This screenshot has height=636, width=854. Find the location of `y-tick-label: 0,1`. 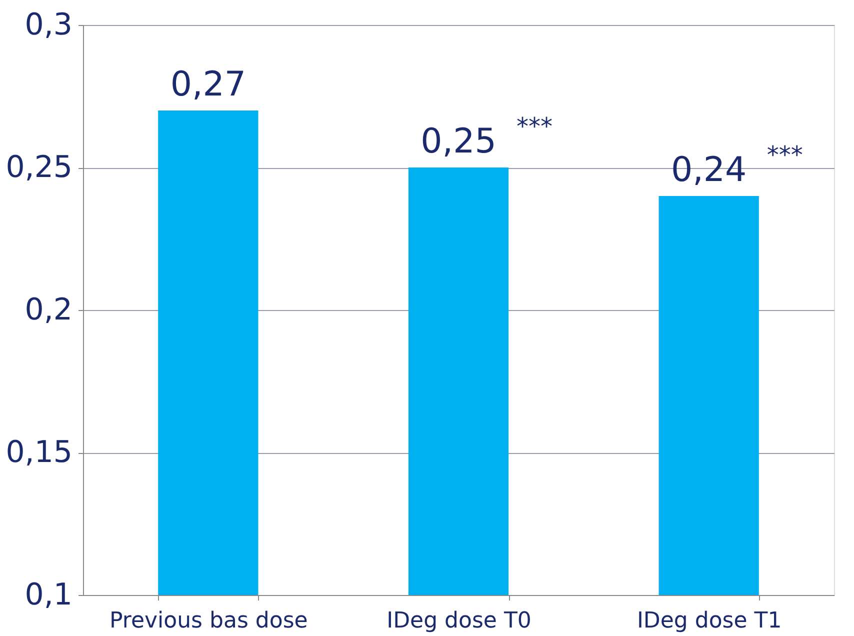

y-tick-label: 0,1 is located at coordinates (48, 595).